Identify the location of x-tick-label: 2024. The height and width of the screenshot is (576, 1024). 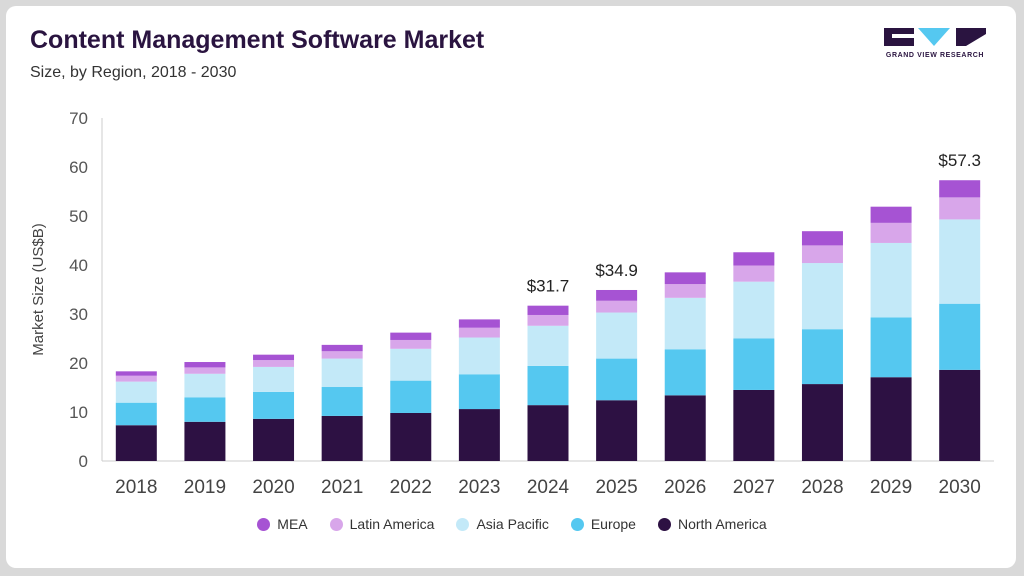
(548, 487).